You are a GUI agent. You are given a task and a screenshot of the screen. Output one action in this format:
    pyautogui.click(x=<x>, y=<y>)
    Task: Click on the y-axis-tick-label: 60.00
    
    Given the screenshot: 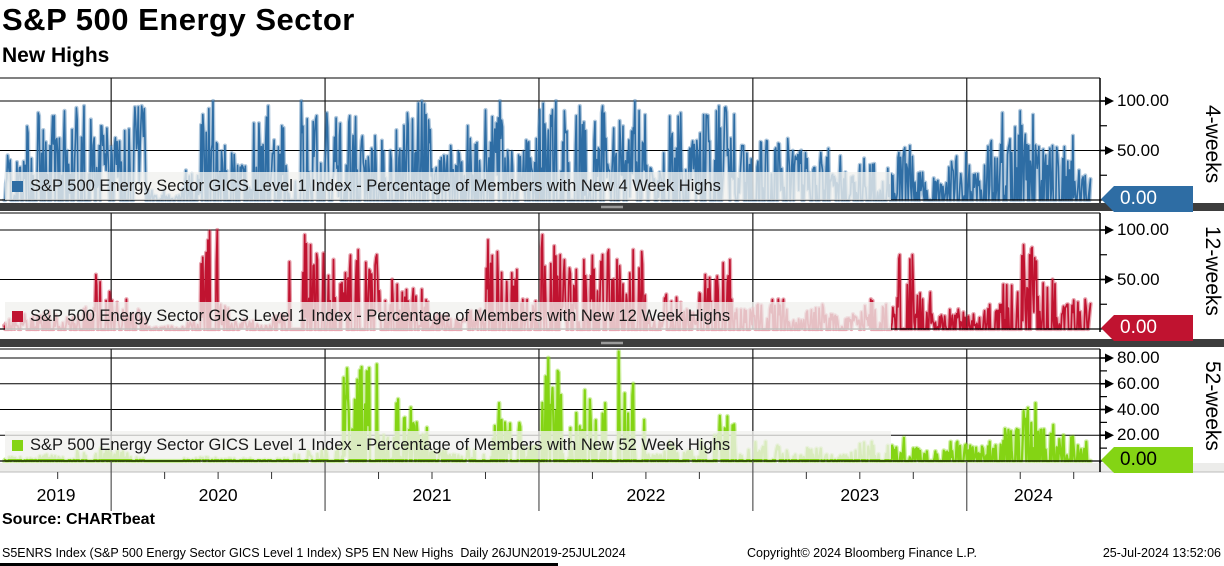 What is the action you would take?
    pyautogui.click(x=1138, y=383)
    